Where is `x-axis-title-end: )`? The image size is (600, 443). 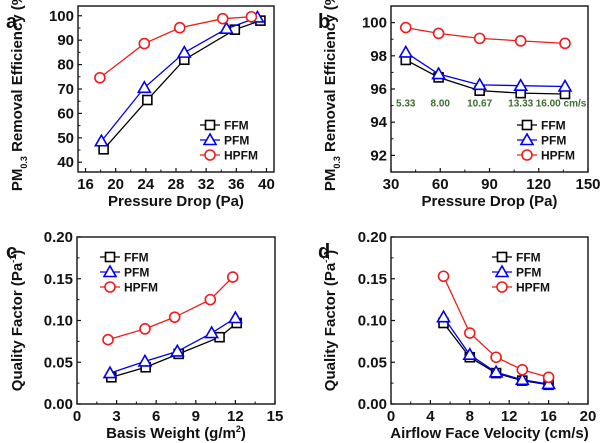 x-axis-title-end: ) is located at coordinates (243, 433).